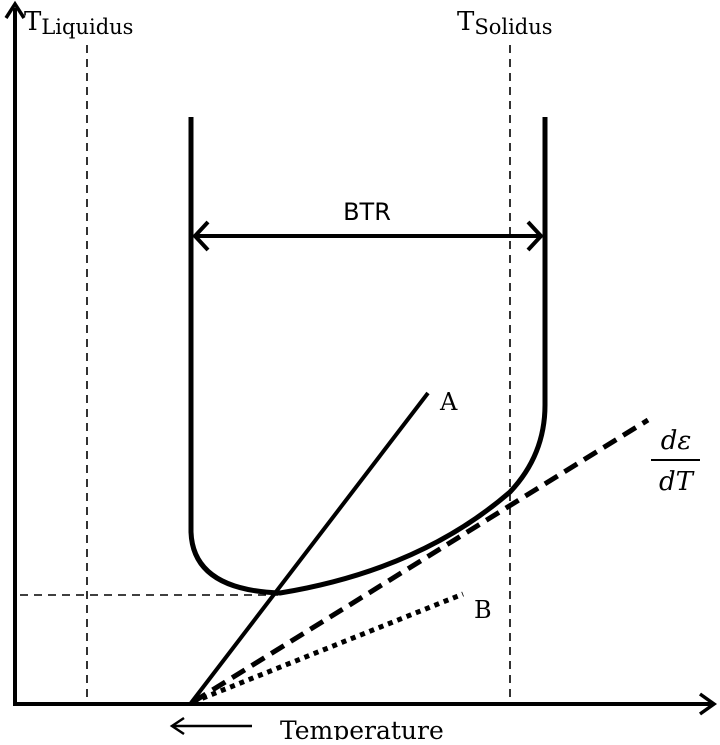 This screenshot has width=720, height=745. I want to click on btr-arrowhead-right, so click(535, 236).